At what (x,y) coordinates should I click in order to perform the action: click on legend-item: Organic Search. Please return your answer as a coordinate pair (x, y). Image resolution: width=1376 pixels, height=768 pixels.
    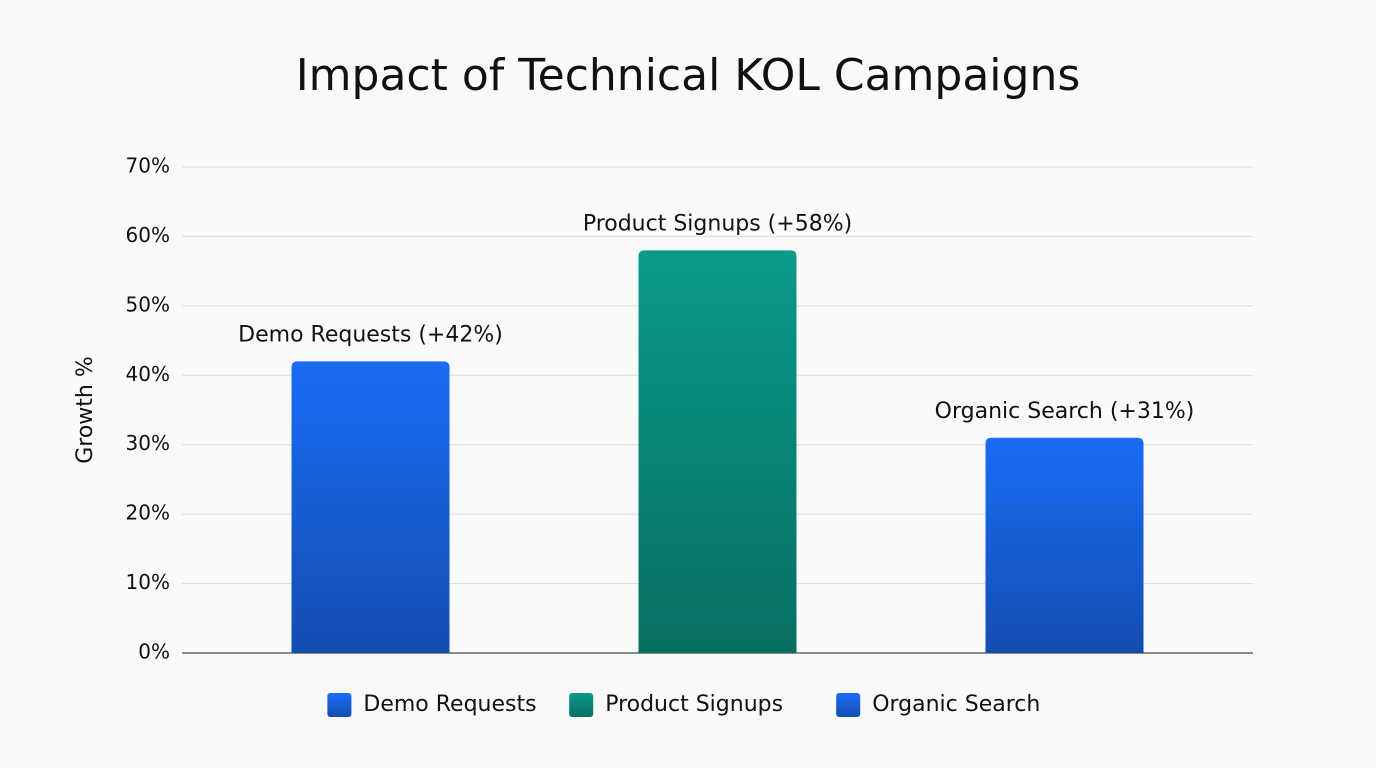
    Looking at the image, I should click on (938, 704).